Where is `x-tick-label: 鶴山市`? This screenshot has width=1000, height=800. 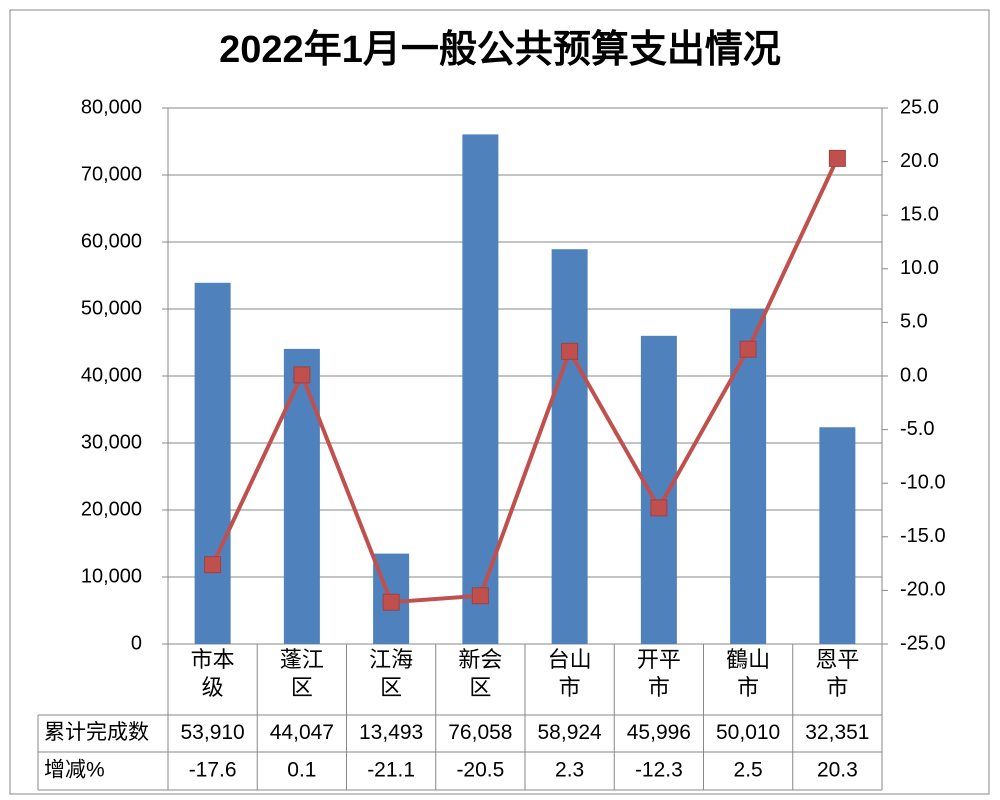 x-tick-label: 鶴山市 is located at coordinates (748, 673).